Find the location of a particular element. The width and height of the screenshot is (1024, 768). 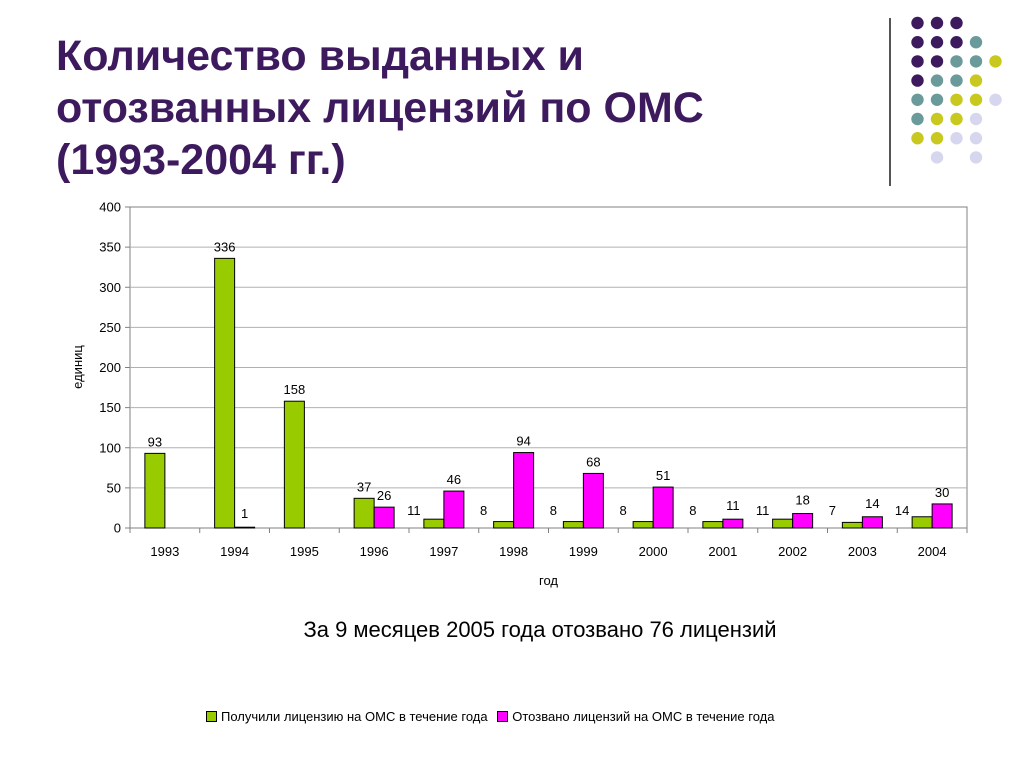

x-tick-label: 2001 is located at coordinates (722, 551).